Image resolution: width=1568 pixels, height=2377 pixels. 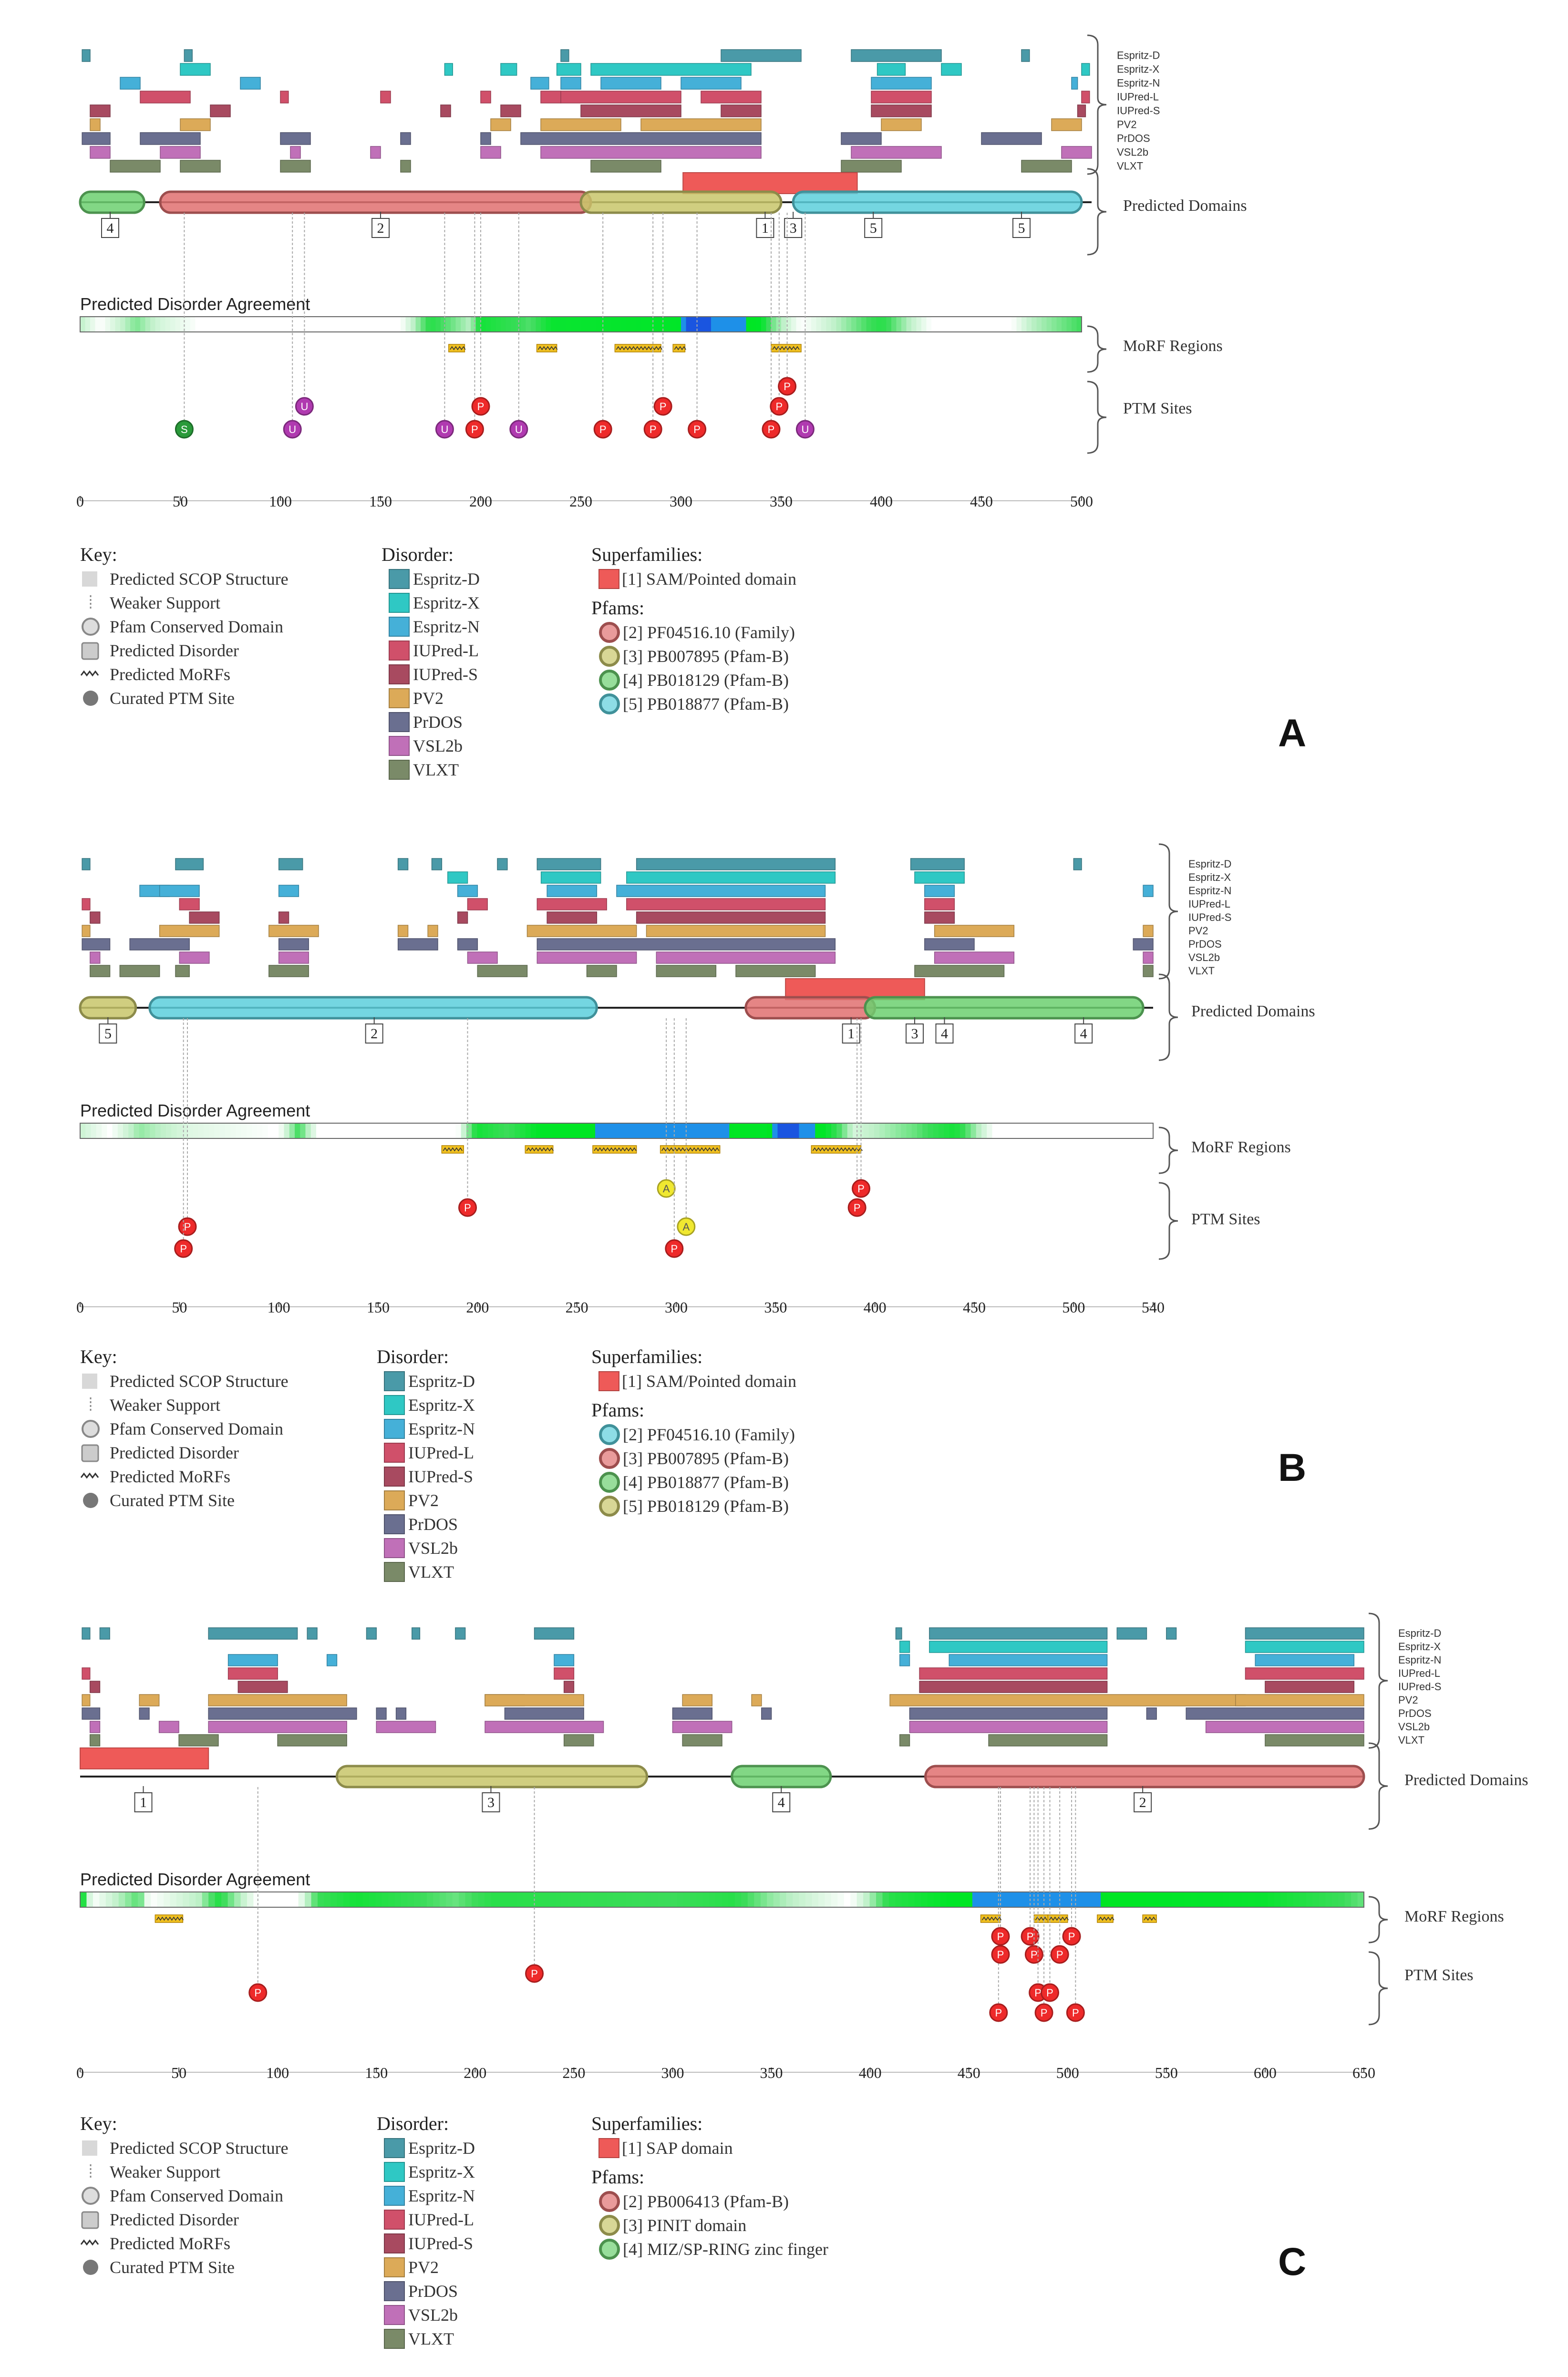 I want to click on disorder-segment-espritz-n, so click(x=721, y=891).